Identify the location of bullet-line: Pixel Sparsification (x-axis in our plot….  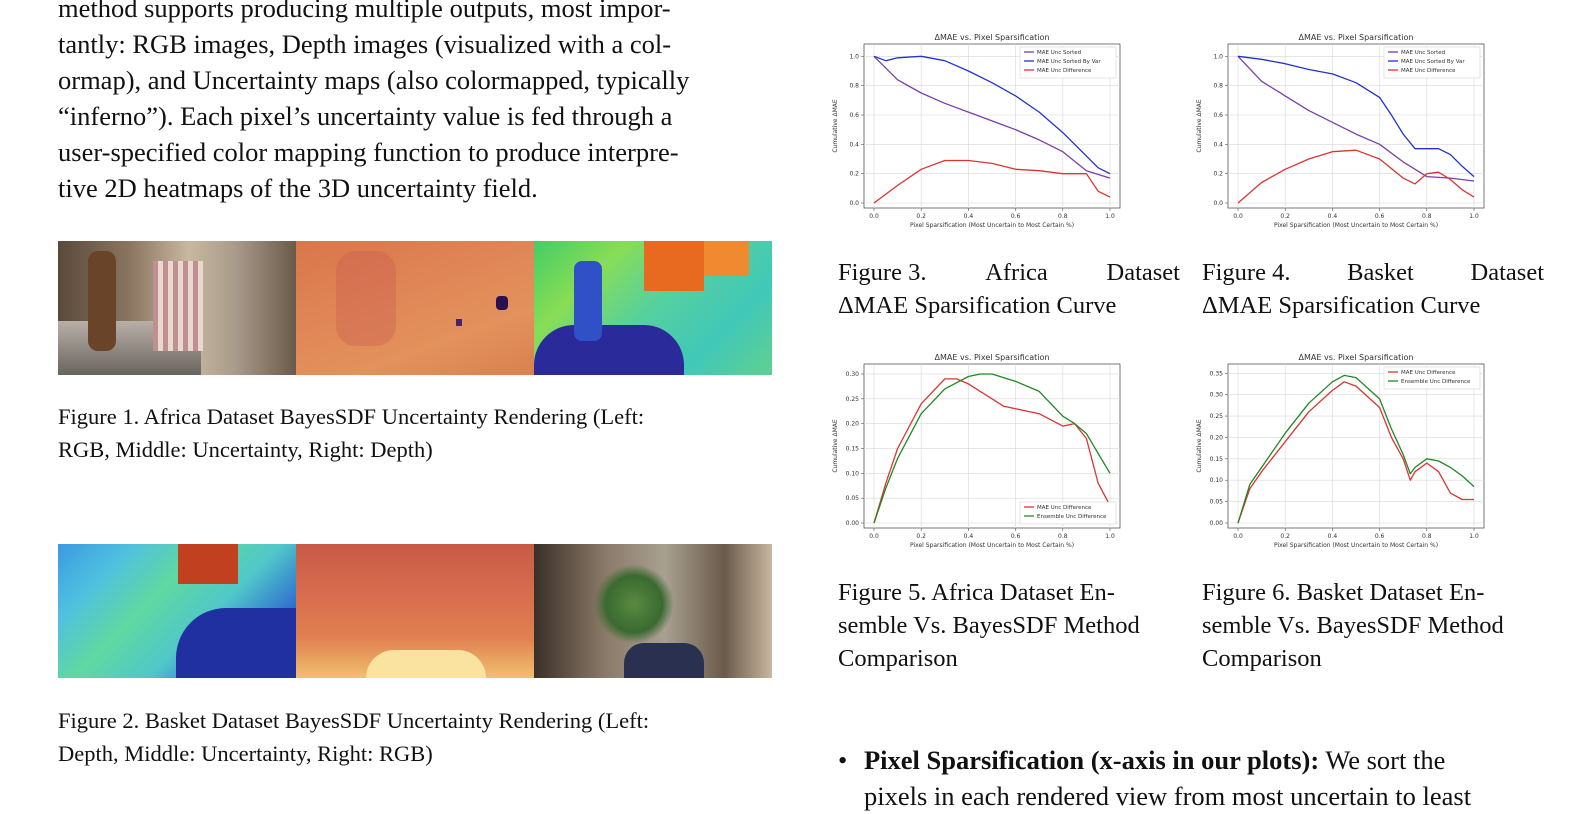
(1196, 760).